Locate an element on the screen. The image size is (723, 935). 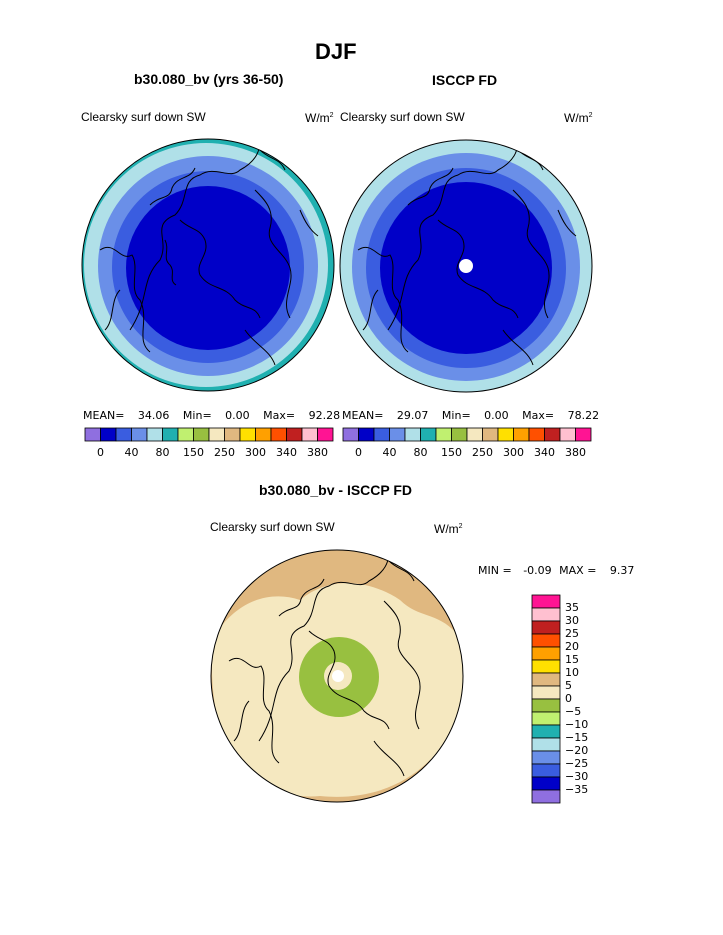
panel-1-units-base: W/m is located at coordinates (317, 118).